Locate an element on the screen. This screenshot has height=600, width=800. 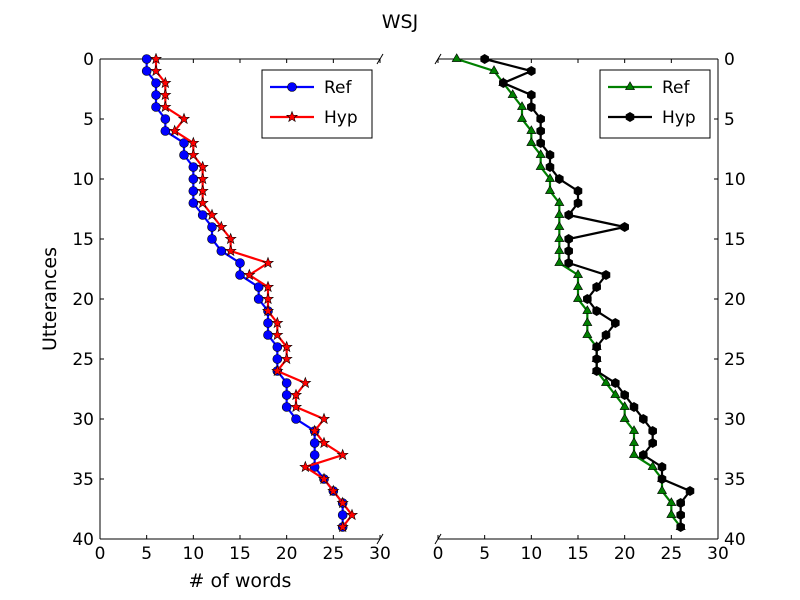
y-tick-label: 0 is located at coordinates (729, 60).